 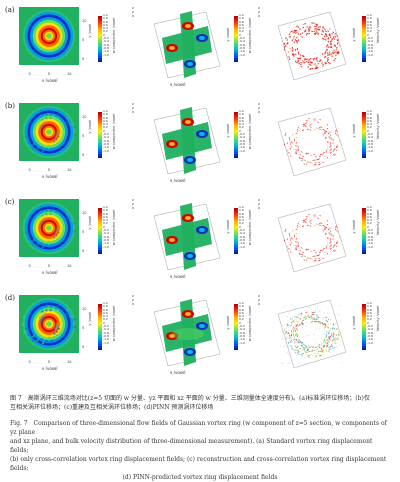 What do you see at coordinates (378, 30) in the screenshot?
I see `panel3-colorbar-title: Velocity /voxel` at bounding box center [378, 30].